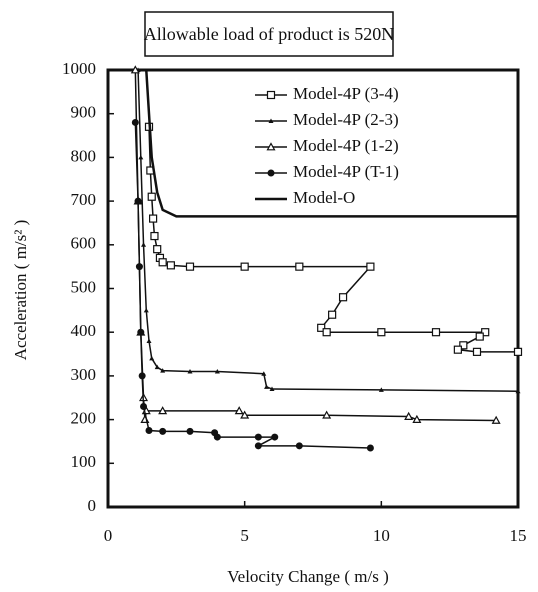  Describe the element at coordinates (84, 461) in the screenshot. I see `y-tick-label: 100` at that location.